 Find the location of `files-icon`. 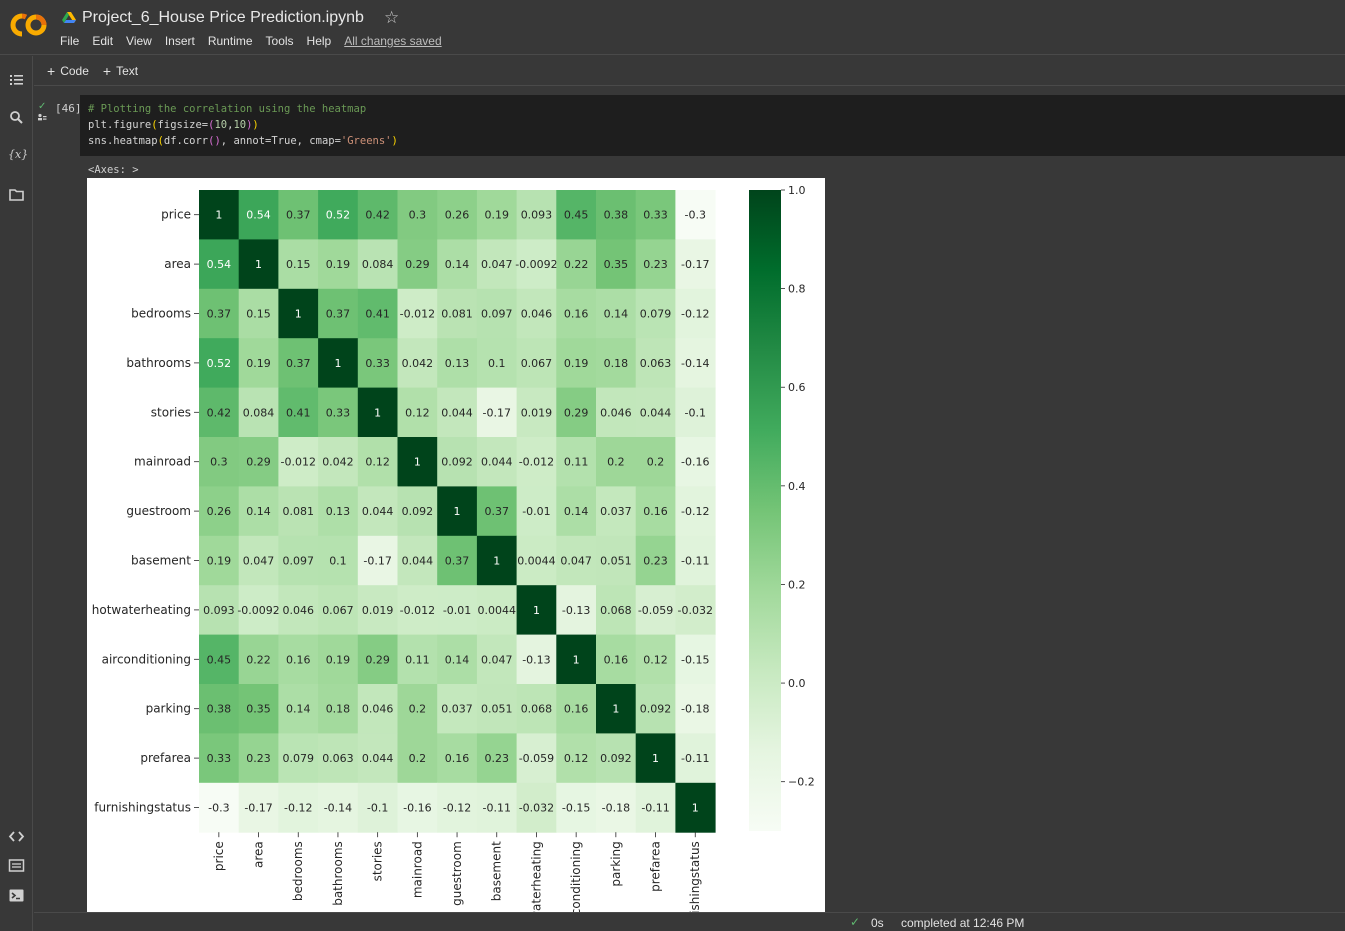

files-icon is located at coordinates (16, 194).